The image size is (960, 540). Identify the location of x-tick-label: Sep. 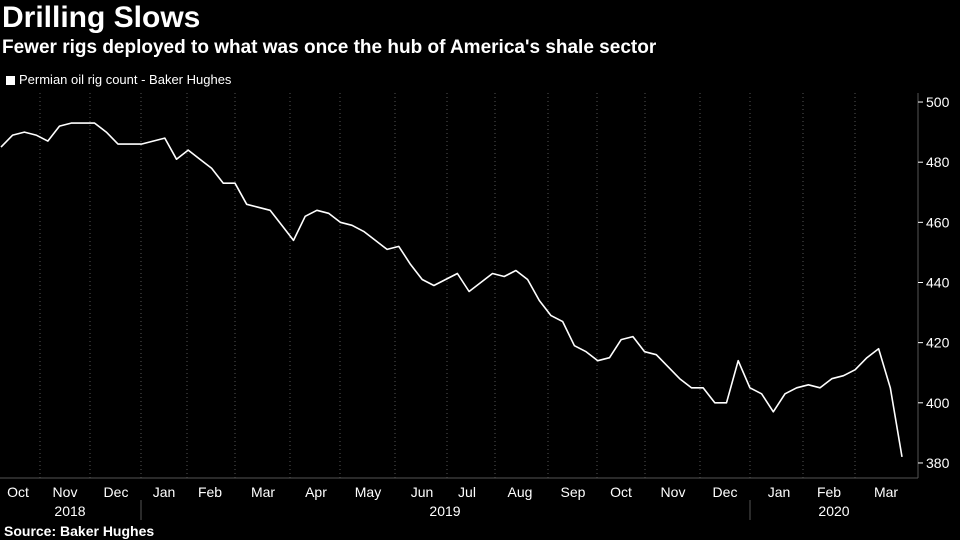
(573, 492).